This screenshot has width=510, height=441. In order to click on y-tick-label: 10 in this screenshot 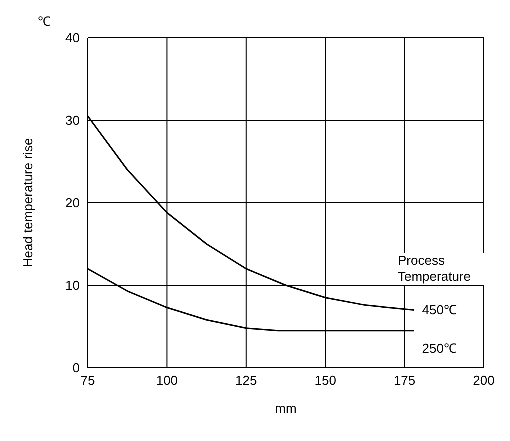, I will do `click(73, 286)`.